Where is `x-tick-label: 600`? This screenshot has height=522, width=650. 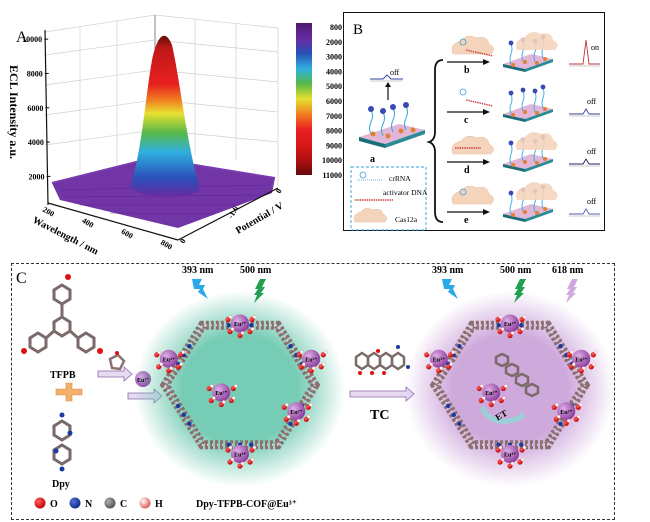 x-tick-label: 600 is located at coordinates (127, 234).